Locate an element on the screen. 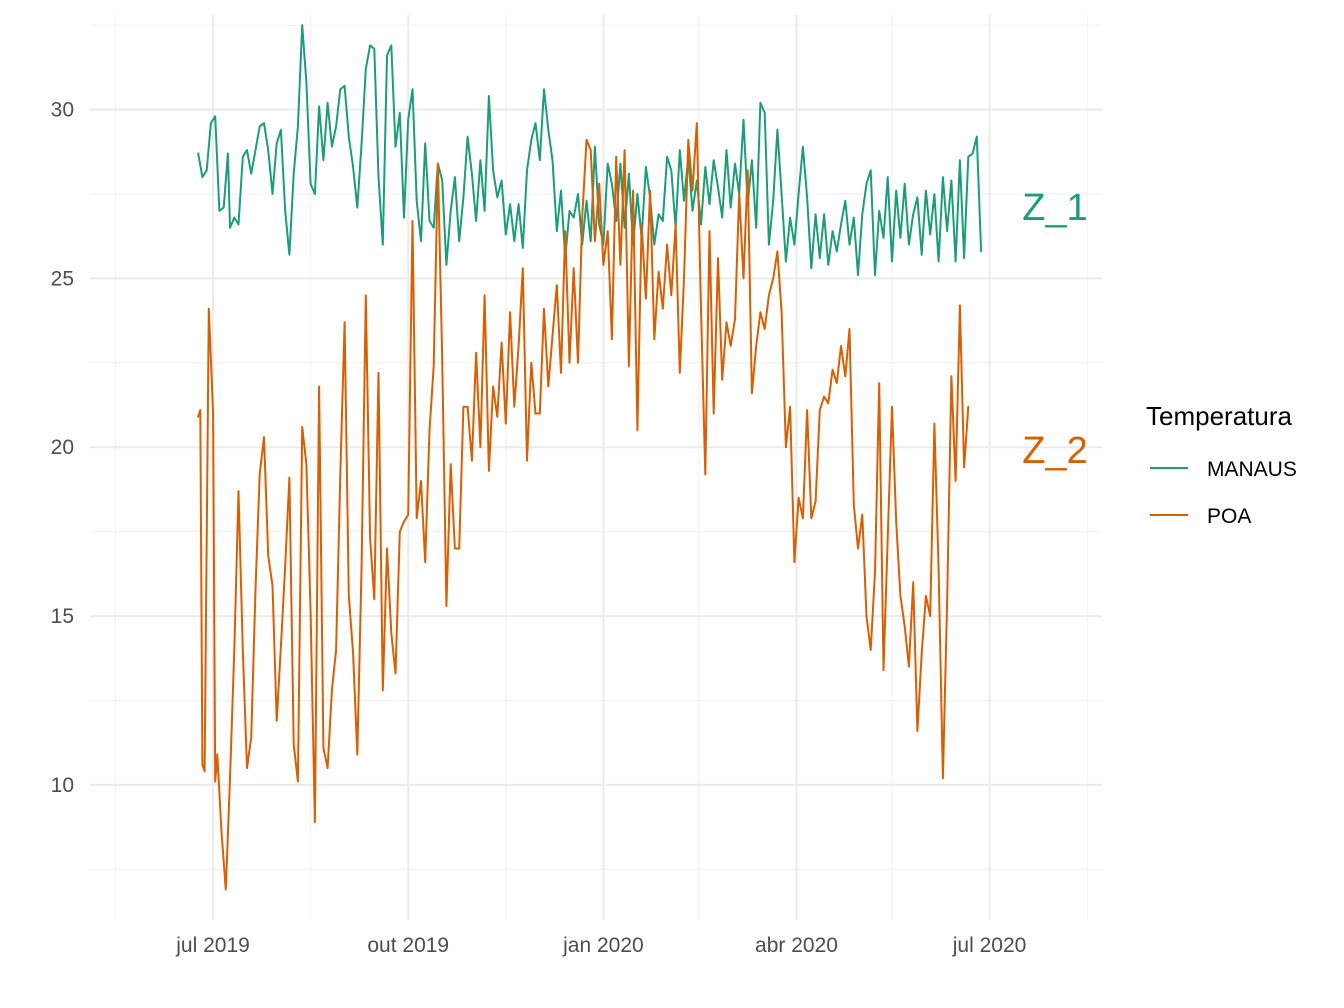  series-annotation-poa: Z_2 is located at coordinates (1054, 451).